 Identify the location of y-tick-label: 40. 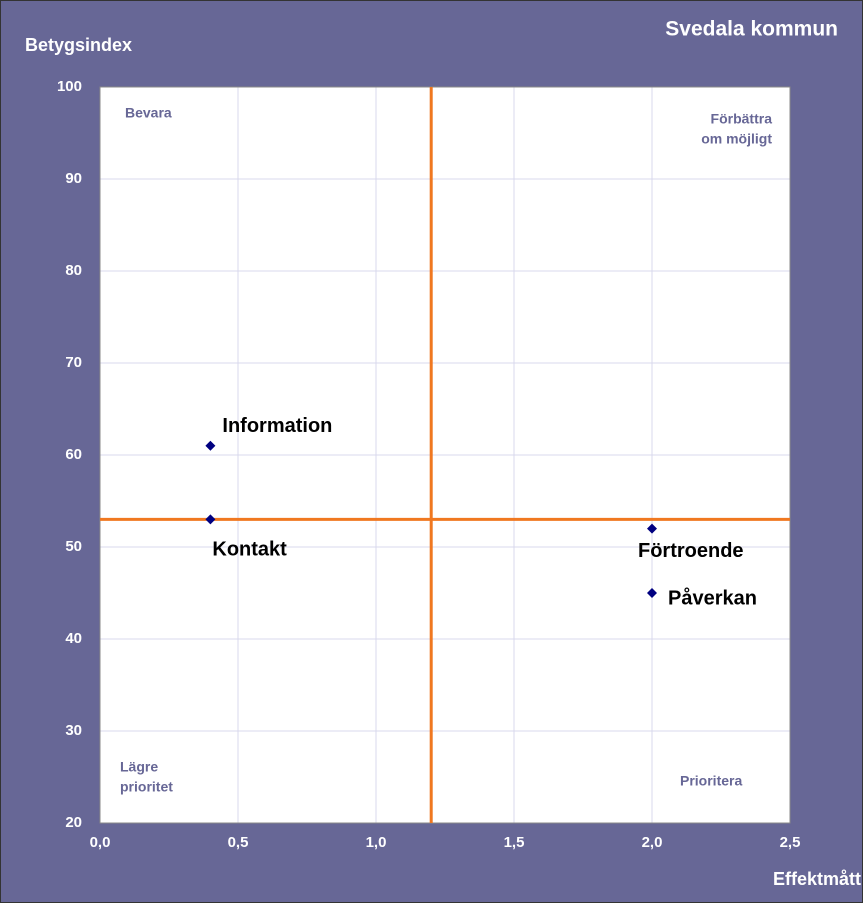
(73, 638).